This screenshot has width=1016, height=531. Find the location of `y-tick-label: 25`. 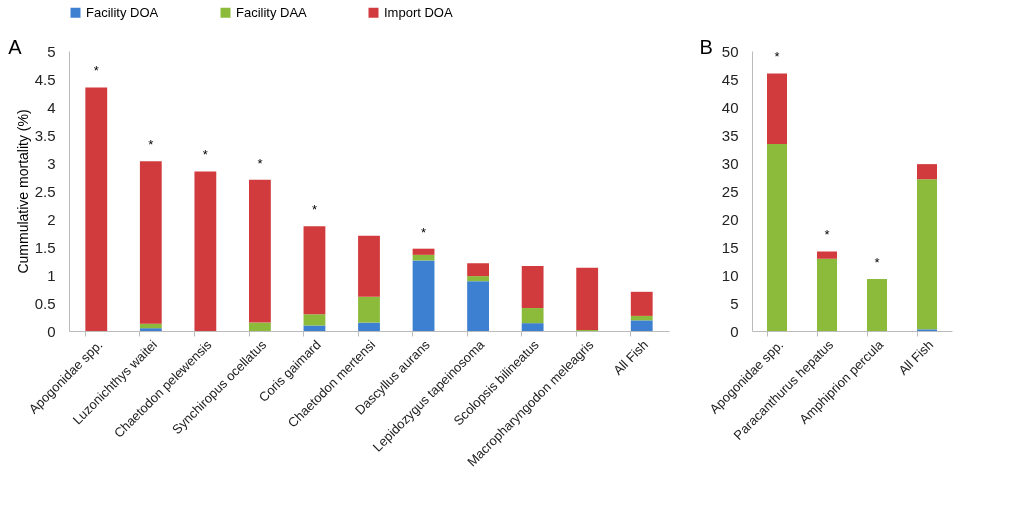

y-tick-label: 25 is located at coordinates (730, 191).